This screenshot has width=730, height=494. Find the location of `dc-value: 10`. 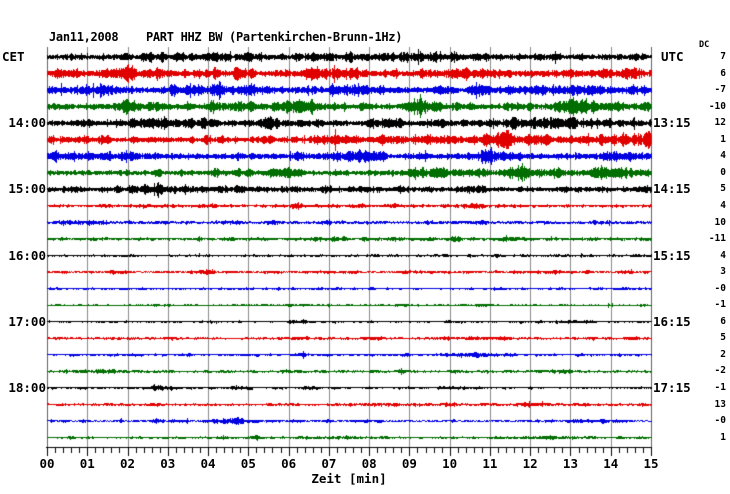

dc-value: 10 is located at coordinates (720, 222).